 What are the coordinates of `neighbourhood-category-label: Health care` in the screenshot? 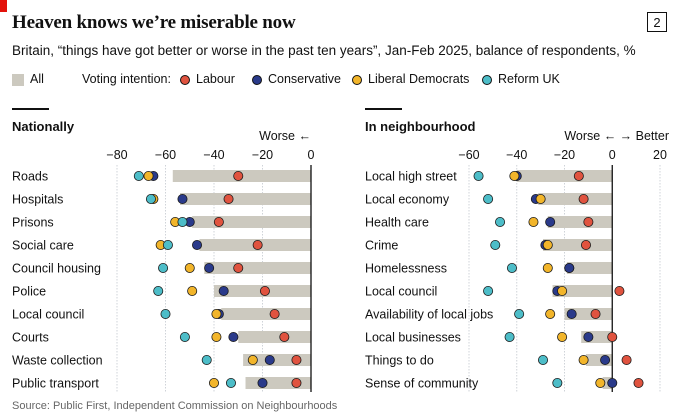 It's located at (397, 223).